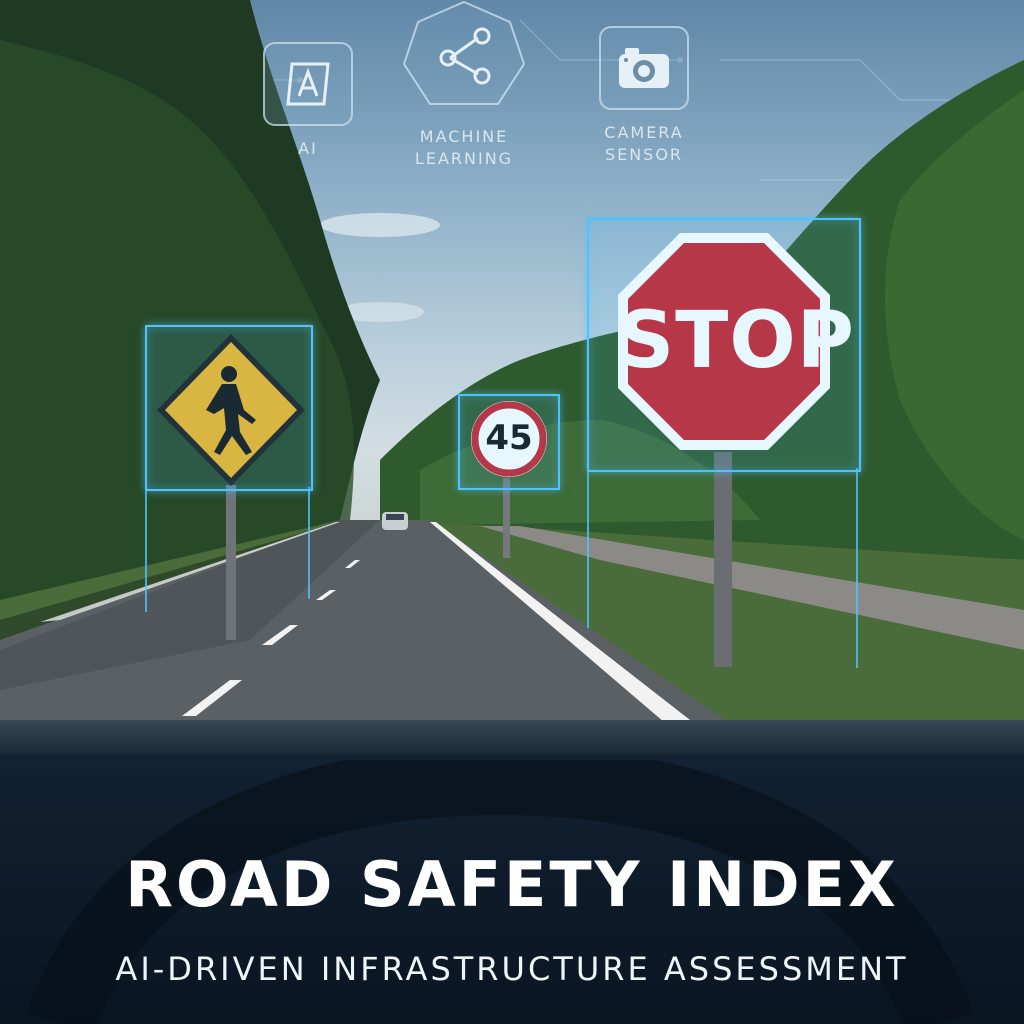 Image resolution: width=1024 pixels, height=1024 pixels. I want to click on detection-box-stop, so click(724, 345).